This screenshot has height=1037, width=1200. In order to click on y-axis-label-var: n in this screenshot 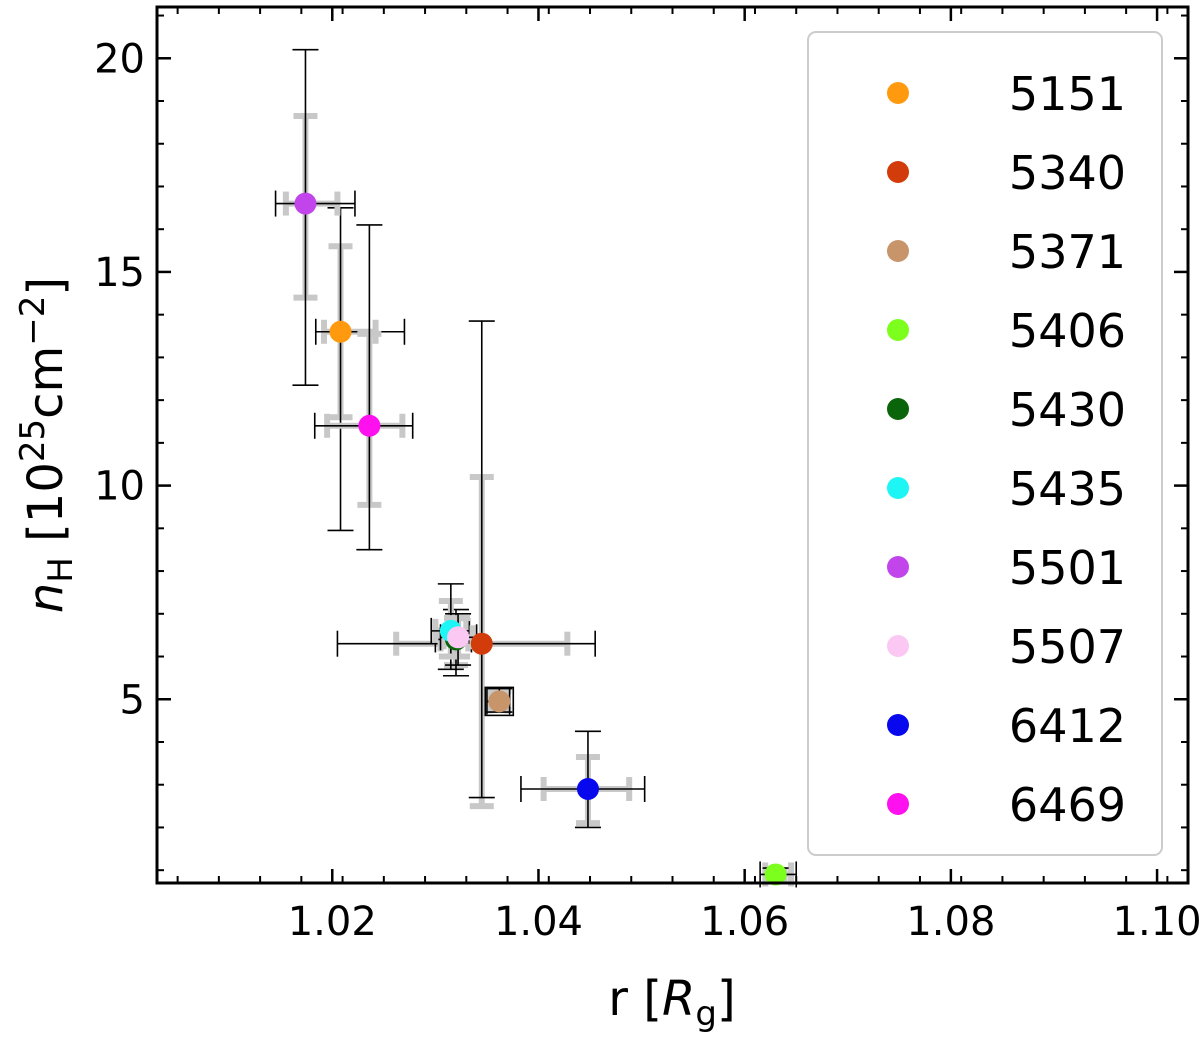, I will do `click(46, 598)`.